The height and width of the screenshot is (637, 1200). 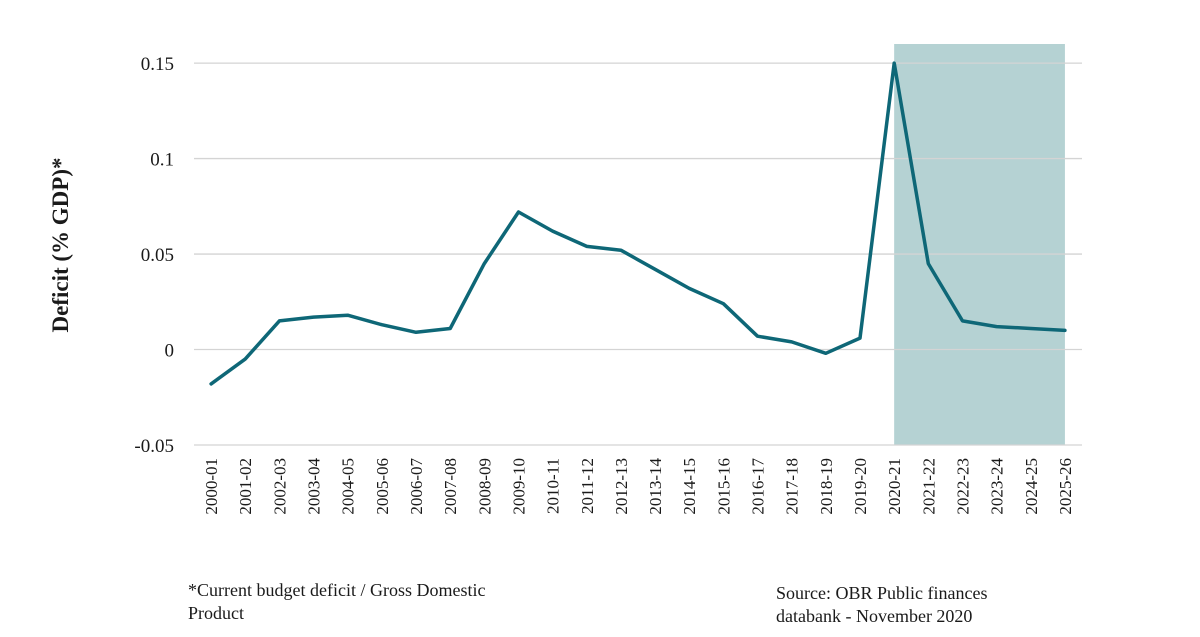 I want to click on x-tick-label: 2025-26, so click(x=1065, y=486).